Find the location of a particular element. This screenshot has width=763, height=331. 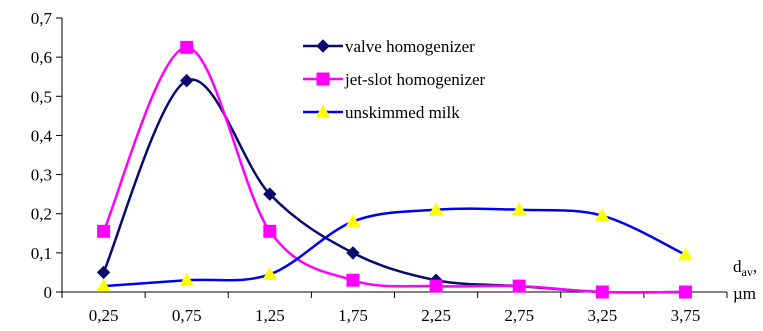

y-tick-label: 0,5 is located at coordinates (41, 96).